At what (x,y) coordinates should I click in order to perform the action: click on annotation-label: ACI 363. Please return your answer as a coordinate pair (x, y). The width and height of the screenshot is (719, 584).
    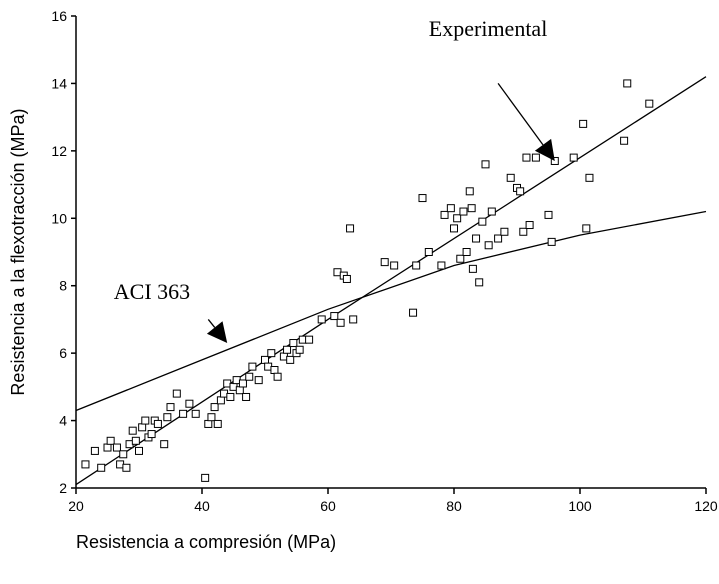
    Looking at the image, I should click on (152, 291).